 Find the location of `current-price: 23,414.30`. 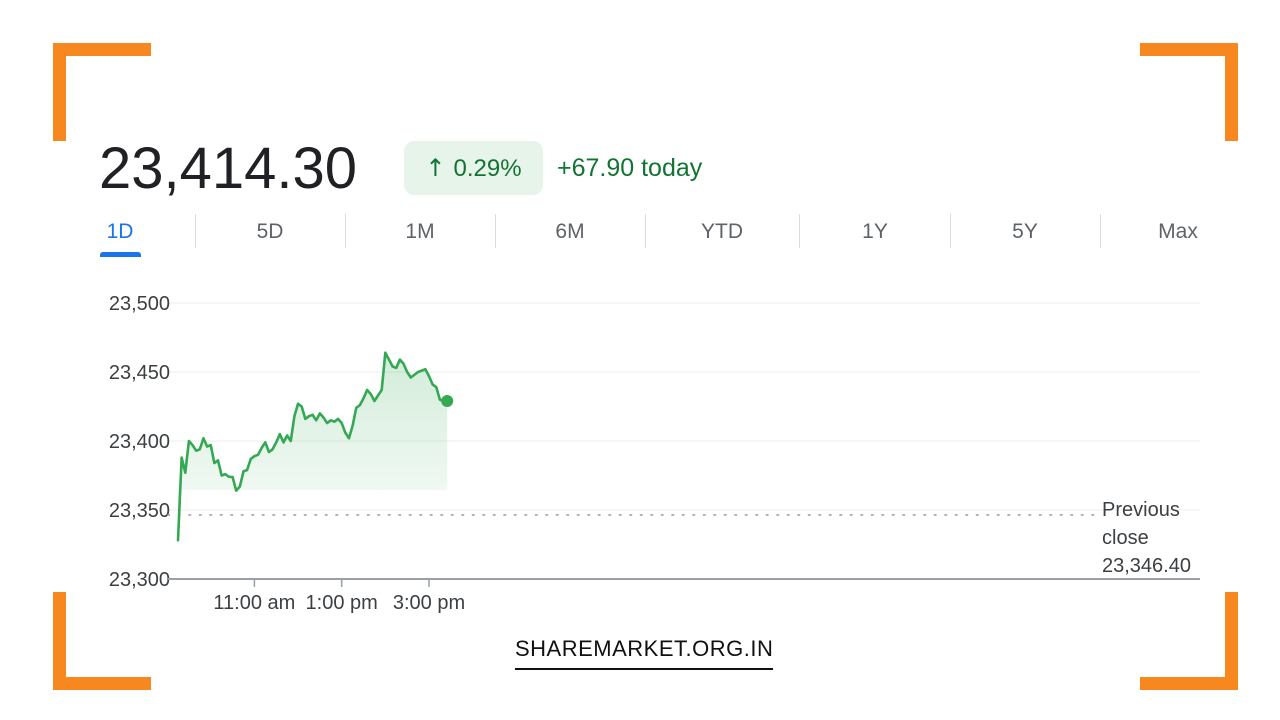

current-price: 23,414.30 is located at coordinates (228, 168).